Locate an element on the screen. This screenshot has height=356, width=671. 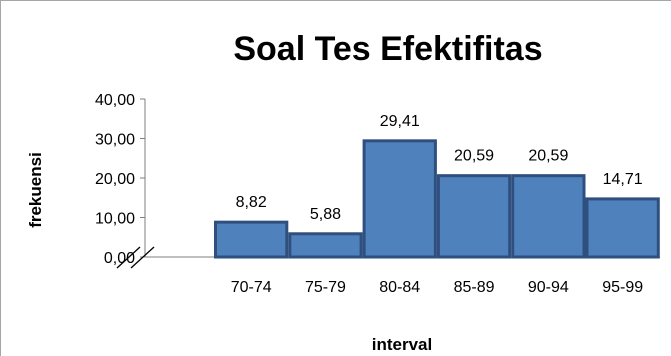
y-axis-title: frekuensi is located at coordinates (35, 190).